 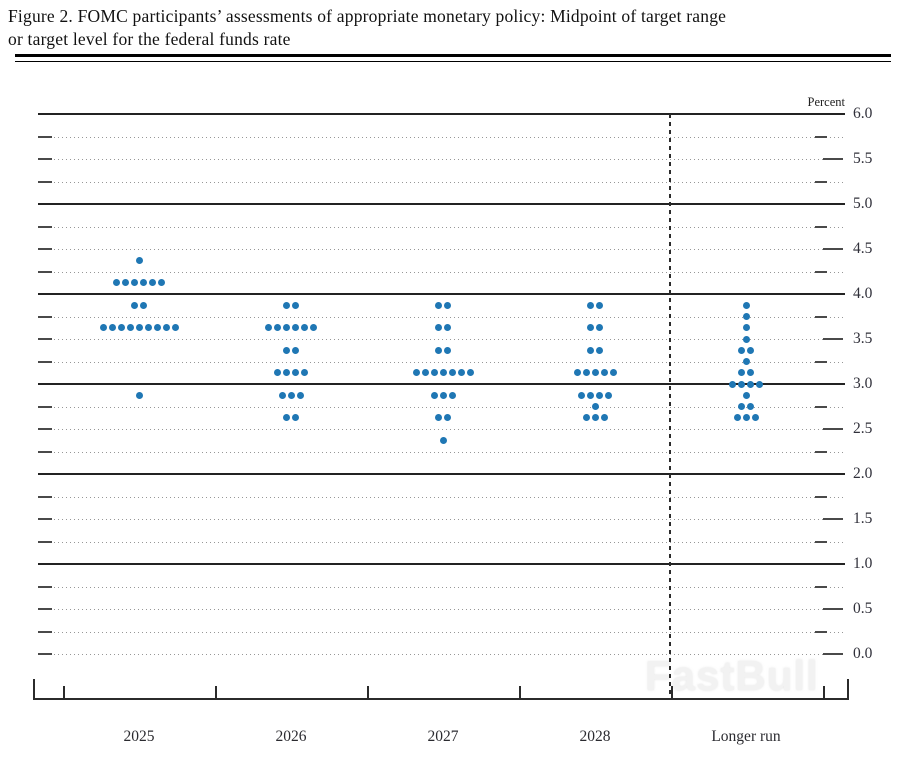 I want to click on dots-longer-run-2.875, so click(x=746, y=395).